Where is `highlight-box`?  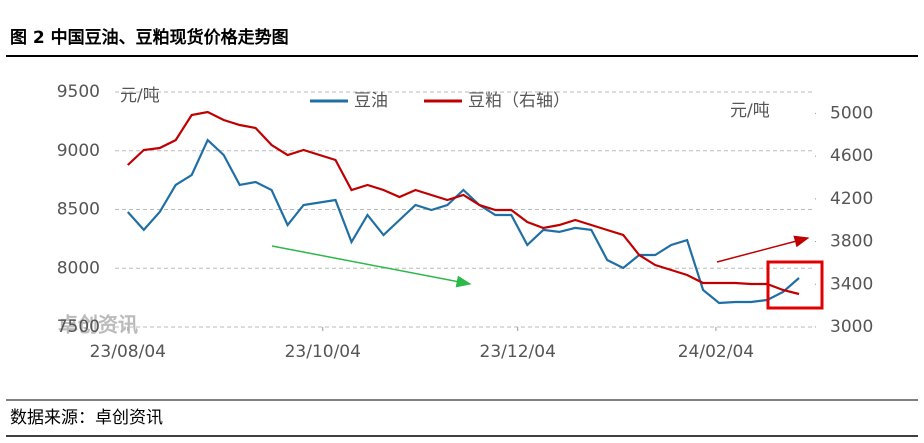
highlight-box is located at coordinates (795, 285).